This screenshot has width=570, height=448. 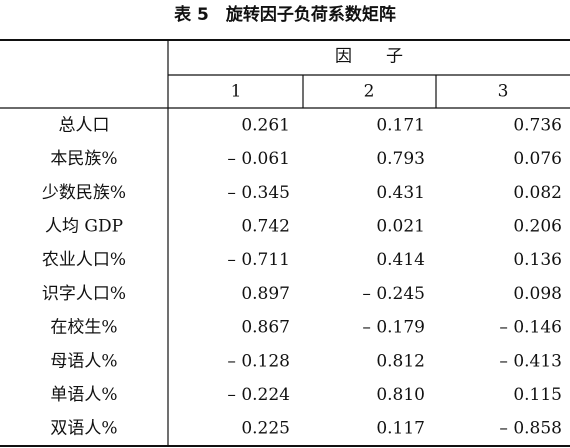 What do you see at coordinates (83, 429) in the screenshot?
I see `row-label: 双语人%` at bounding box center [83, 429].